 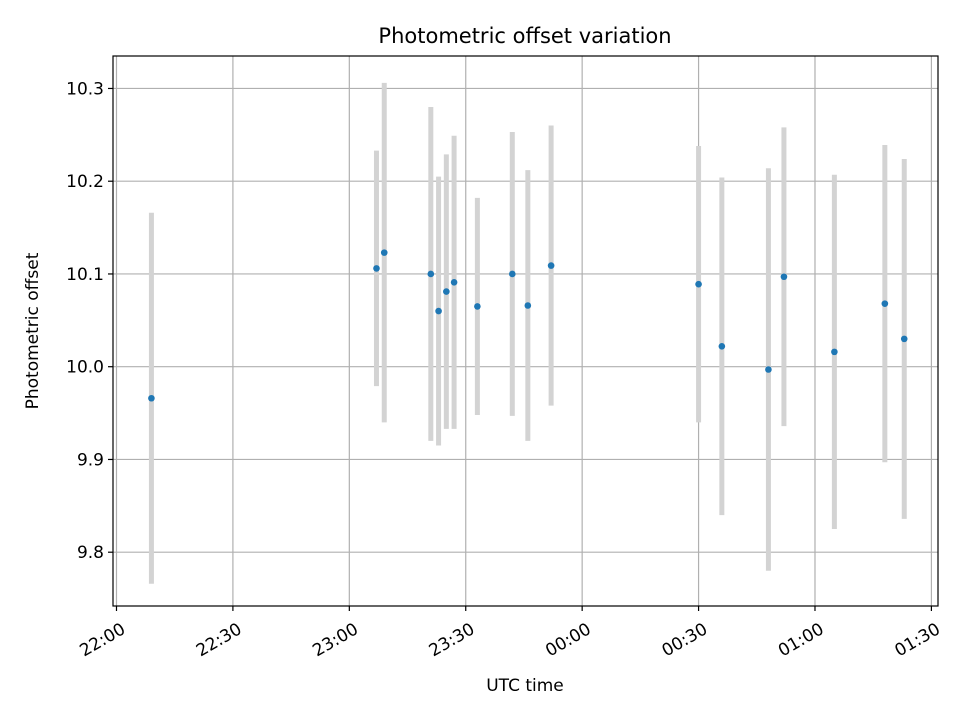 I want to click on y-tick-label: 10.2, so click(x=85, y=182).